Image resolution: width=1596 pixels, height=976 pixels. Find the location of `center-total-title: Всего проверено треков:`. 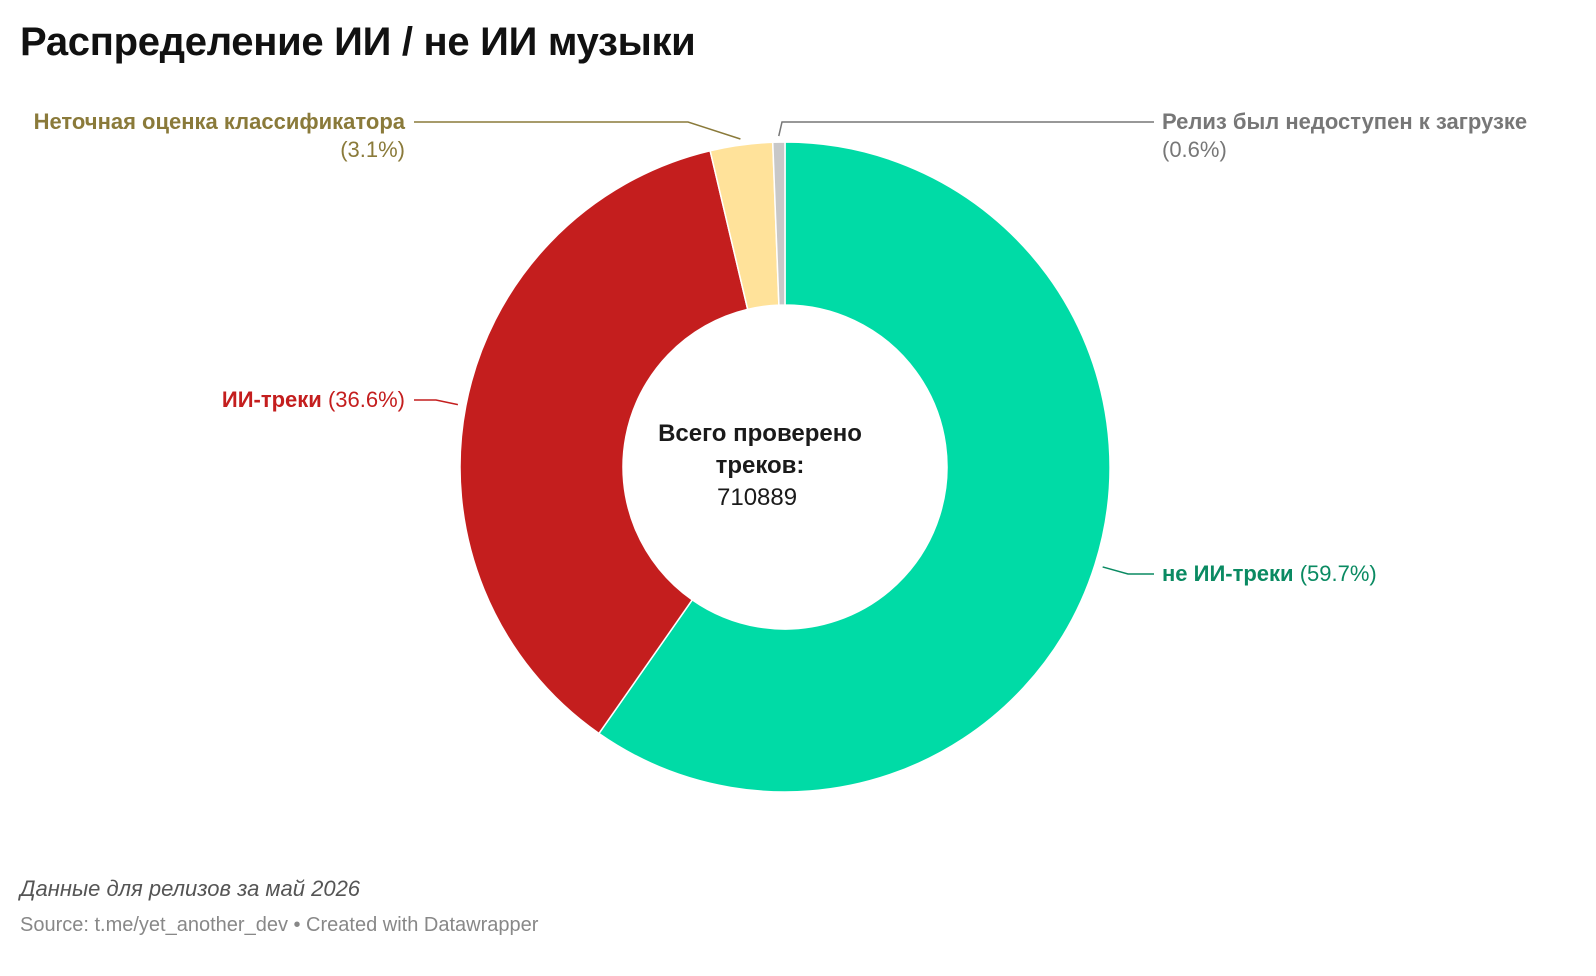

center-total-title: Всего проверено треков: is located at coordinates (760, 449).